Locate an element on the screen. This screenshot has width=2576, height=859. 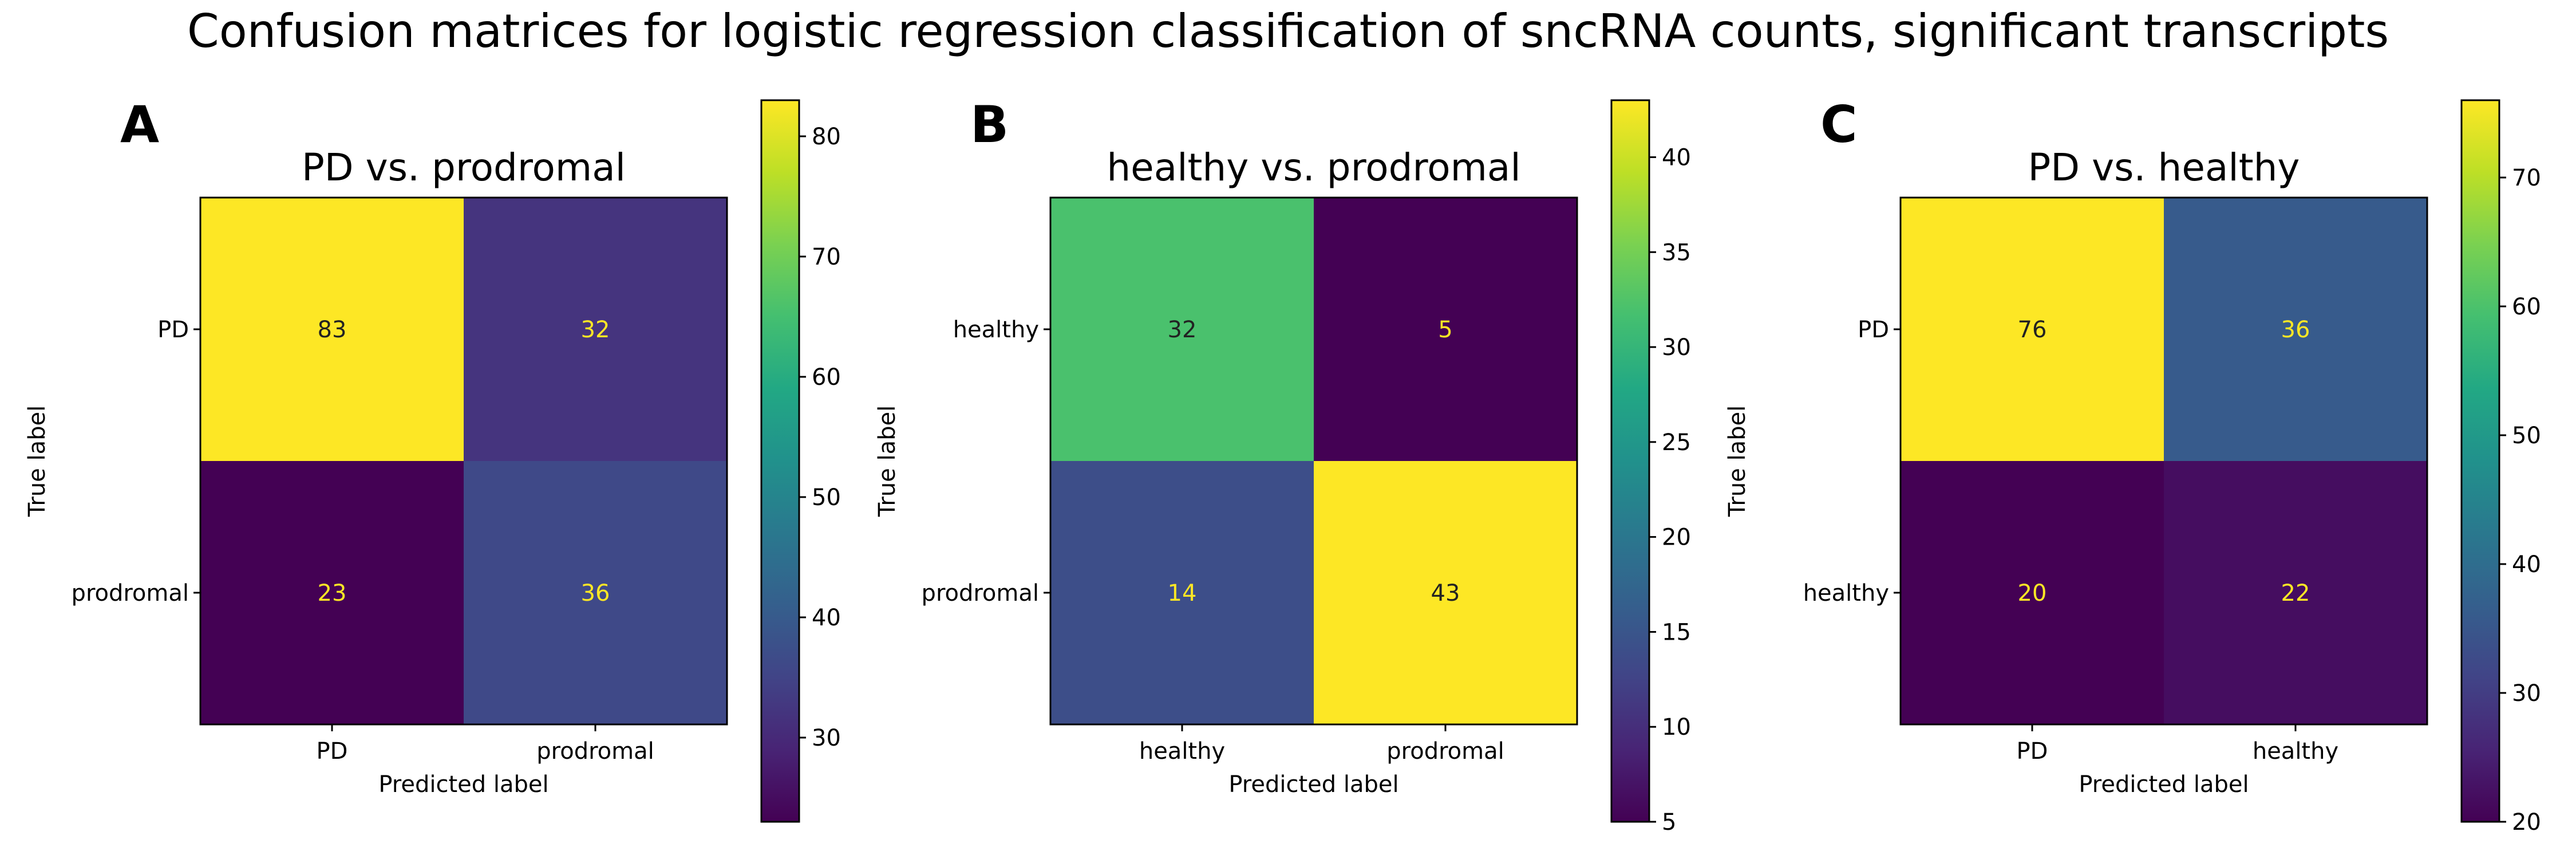
cell-value-label: 76 is located at coordinates (2032, 330).